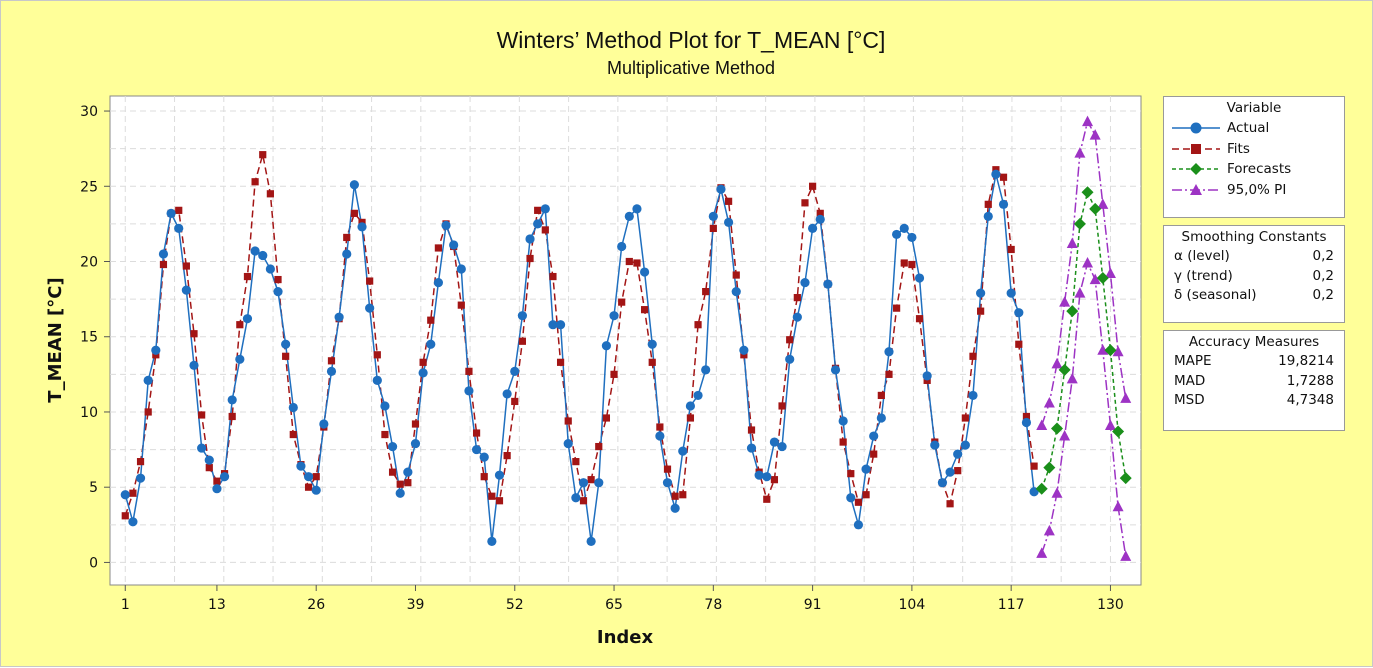  Describe the element at coordinates (1215, 295) in the screenshot. I see `smoothing-label: δ (seasonal)` at that location.